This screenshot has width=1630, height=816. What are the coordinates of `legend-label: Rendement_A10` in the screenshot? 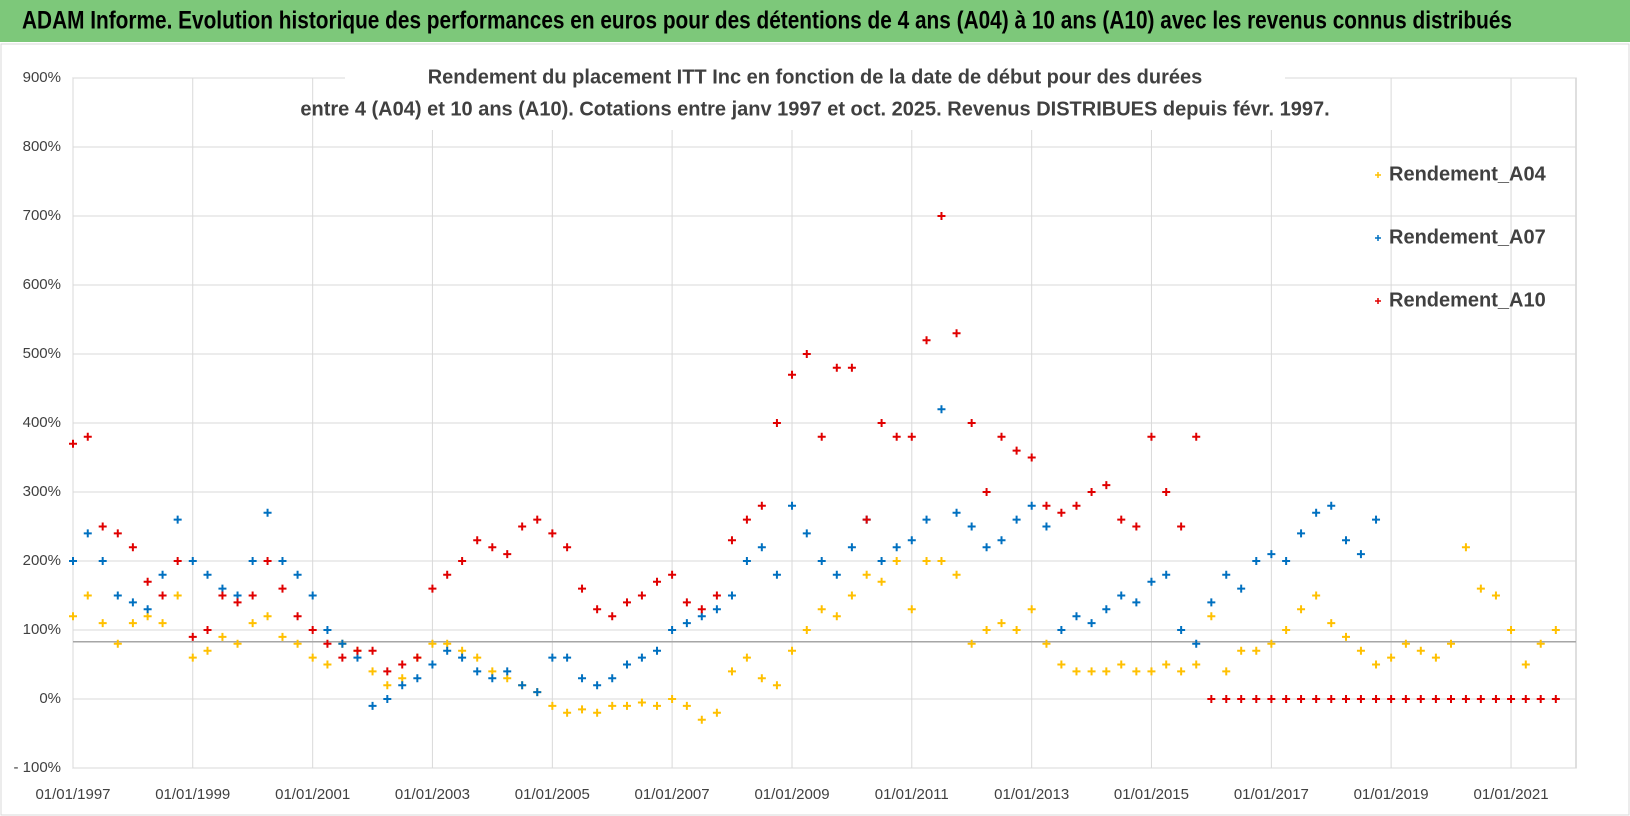 It's located at (1467, 300).